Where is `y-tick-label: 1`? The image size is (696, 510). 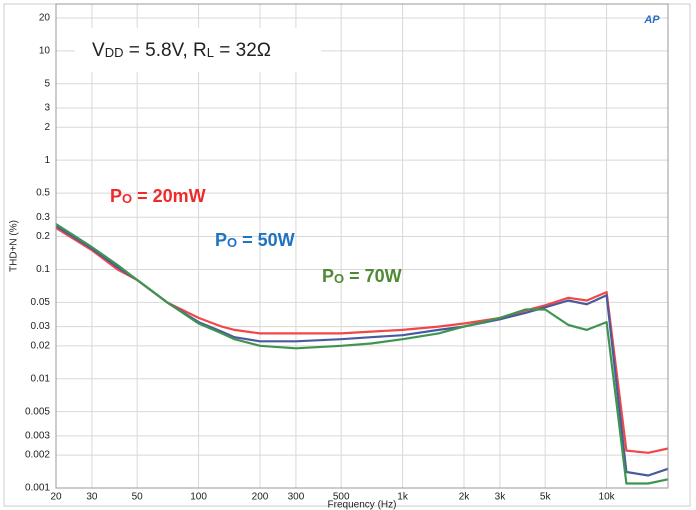 y-tick-label: 1 is located at coordinates (47, 160).